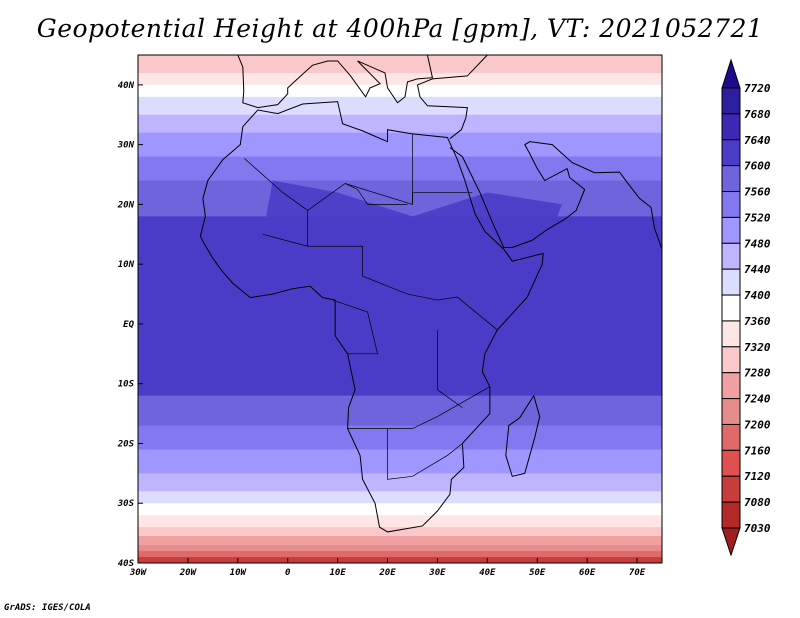  I want to click on colorbar-under-triangle, so click(731, 542).